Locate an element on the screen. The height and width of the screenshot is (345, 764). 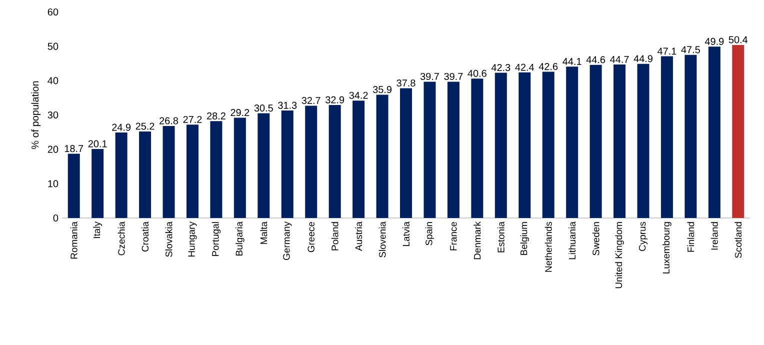
data-label: 37.8 is located at coordinates (406, 83).